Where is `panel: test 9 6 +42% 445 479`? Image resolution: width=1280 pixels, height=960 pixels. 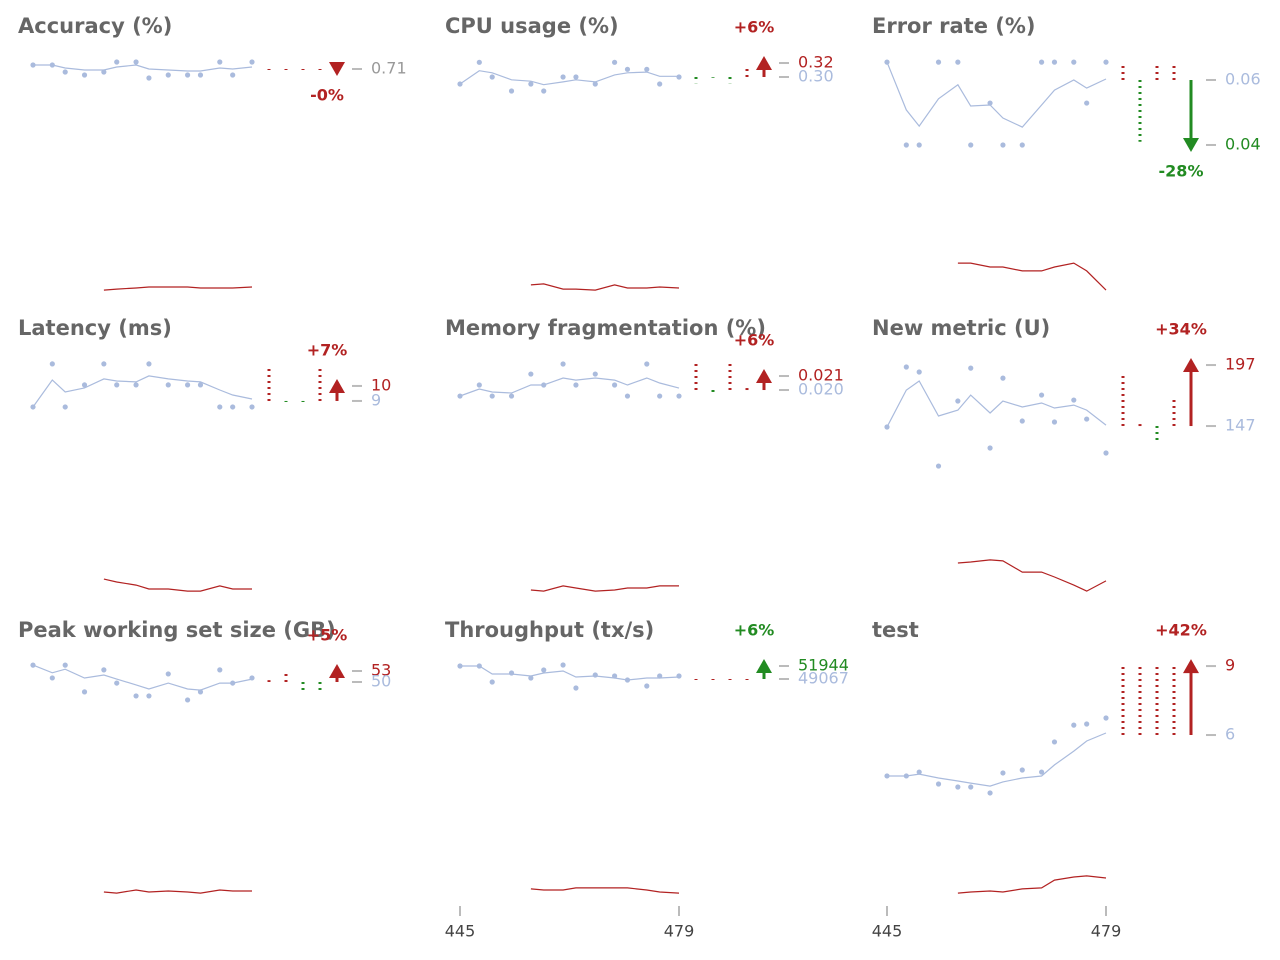 panel: test 9 6 +42% 445 479 is located at coordinates (1053, 779).